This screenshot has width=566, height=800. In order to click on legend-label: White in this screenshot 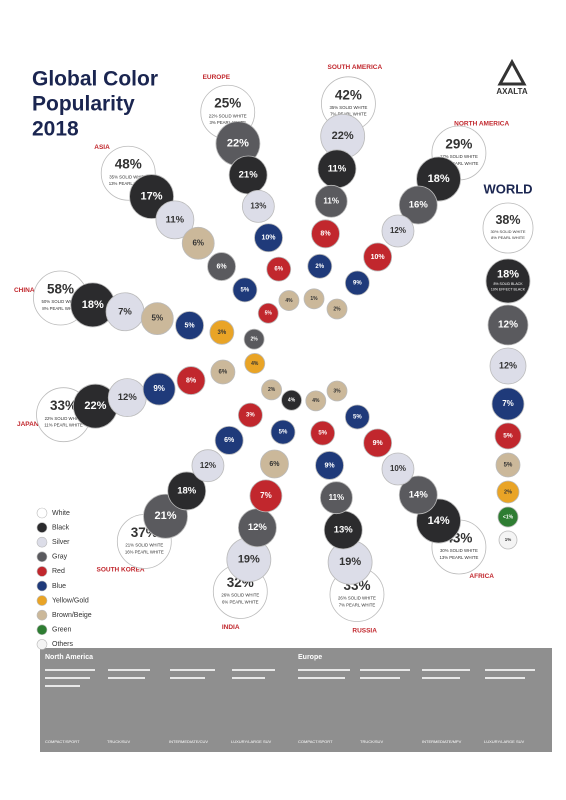, I will do `click(61, 513)`.